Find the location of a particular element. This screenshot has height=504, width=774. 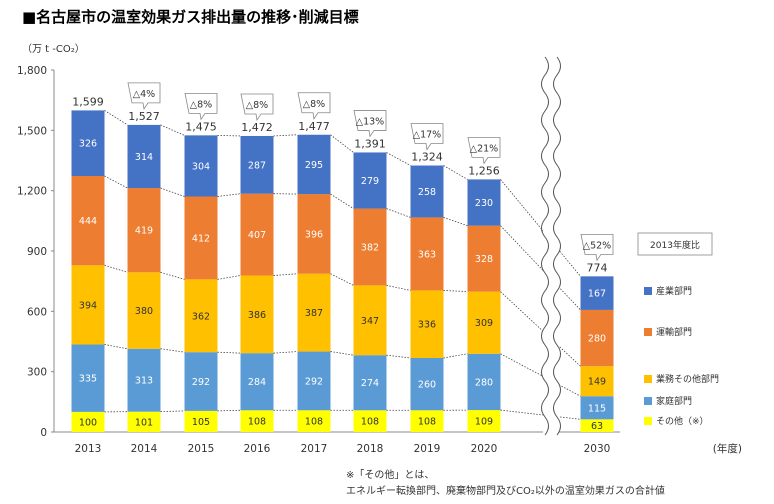

segment-value-label: 304 is located at coordinates (201, 166).